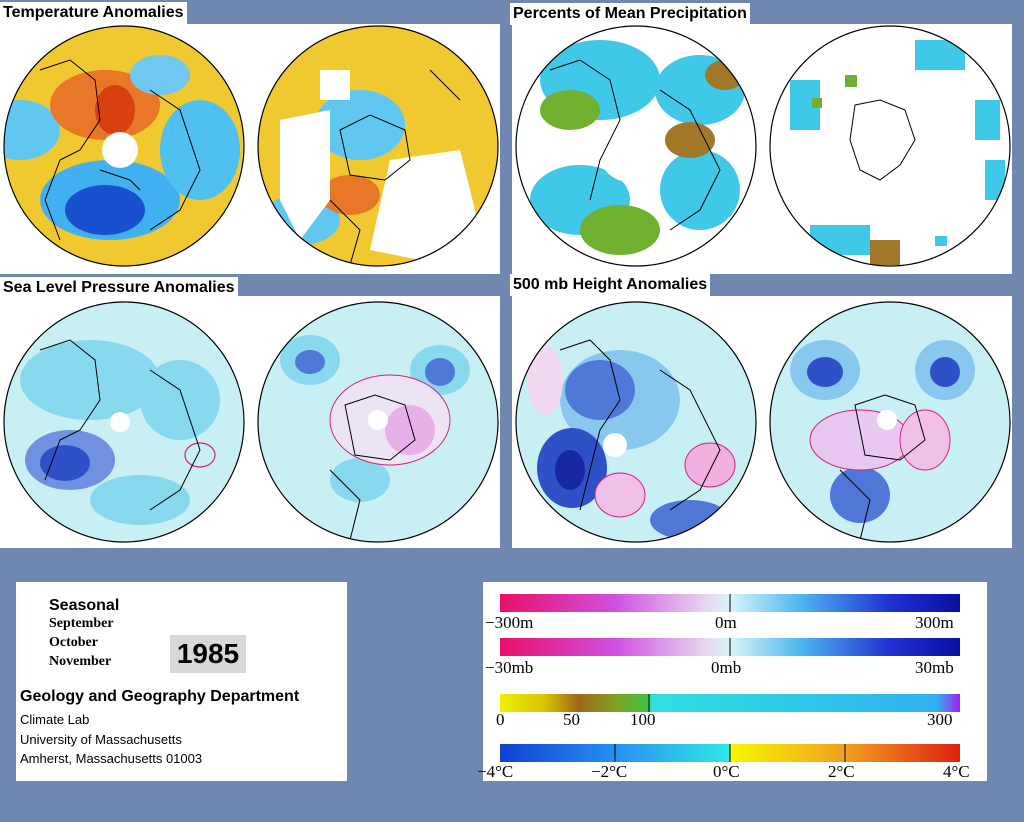 This screenshot has height=822, width=1024. I want to click on month-3: November, so click(80, 661).